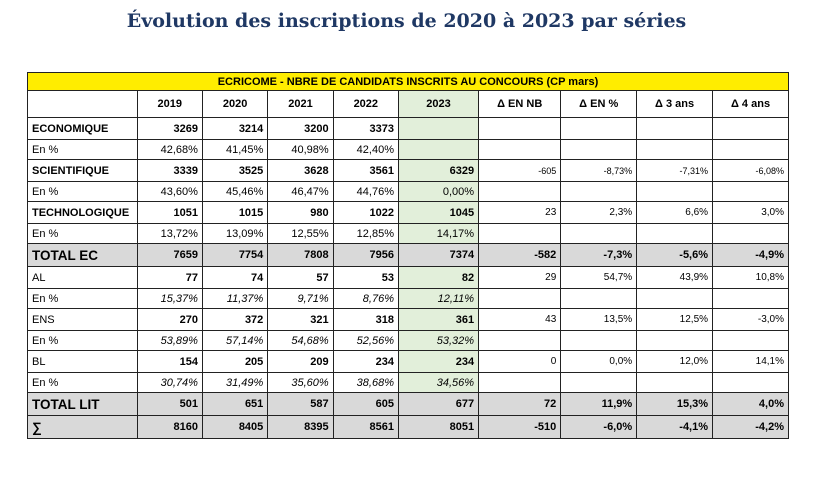  What do you see at coordinates (235, 340) in the screenshot?
I see `table-cell: 57,14%` at bounding box center [235, 340].